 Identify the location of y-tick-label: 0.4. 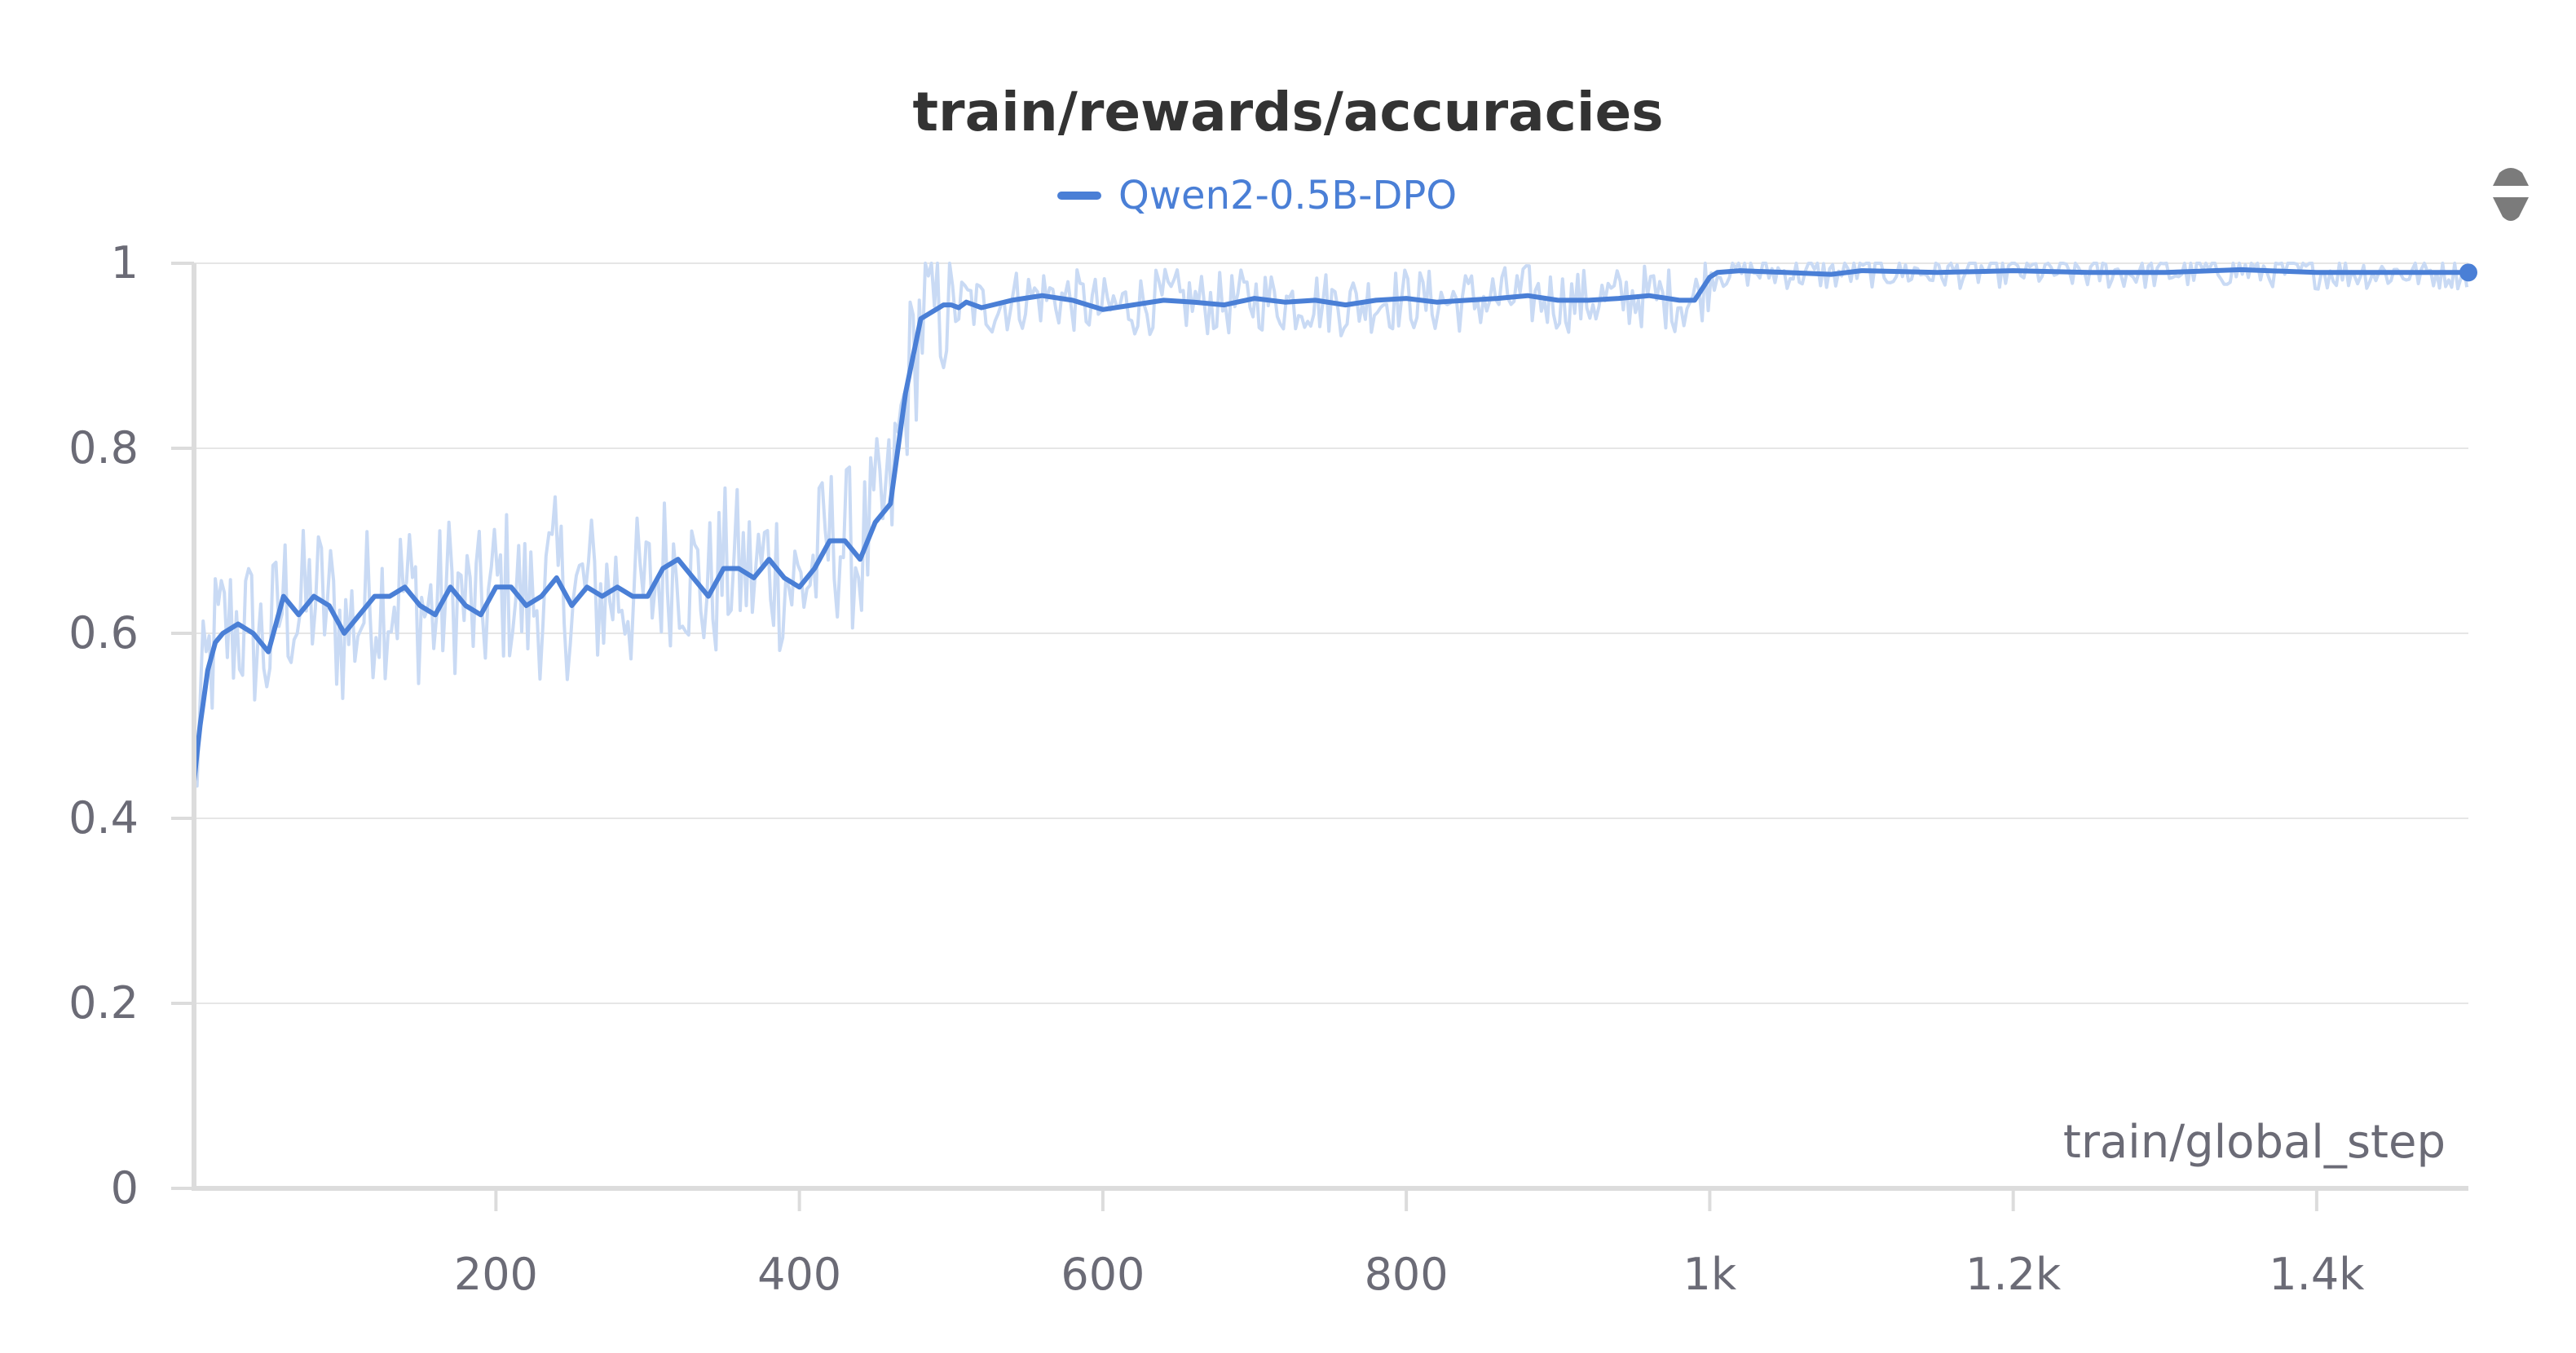
(103, 818).